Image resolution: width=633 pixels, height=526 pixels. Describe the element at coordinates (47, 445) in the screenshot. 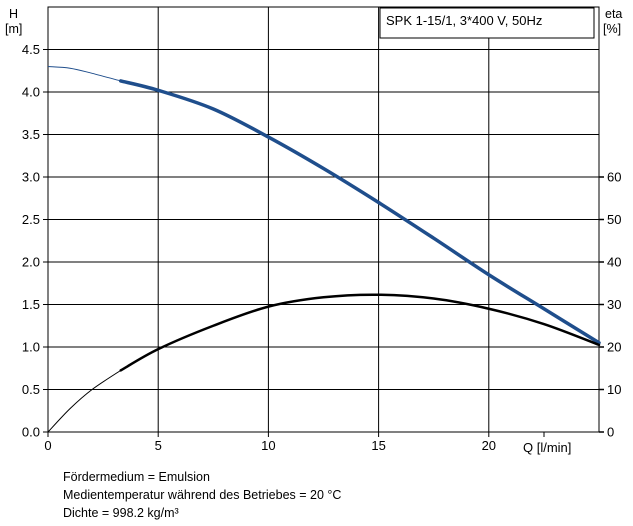

I see `x-tick-label: 0` at that location.